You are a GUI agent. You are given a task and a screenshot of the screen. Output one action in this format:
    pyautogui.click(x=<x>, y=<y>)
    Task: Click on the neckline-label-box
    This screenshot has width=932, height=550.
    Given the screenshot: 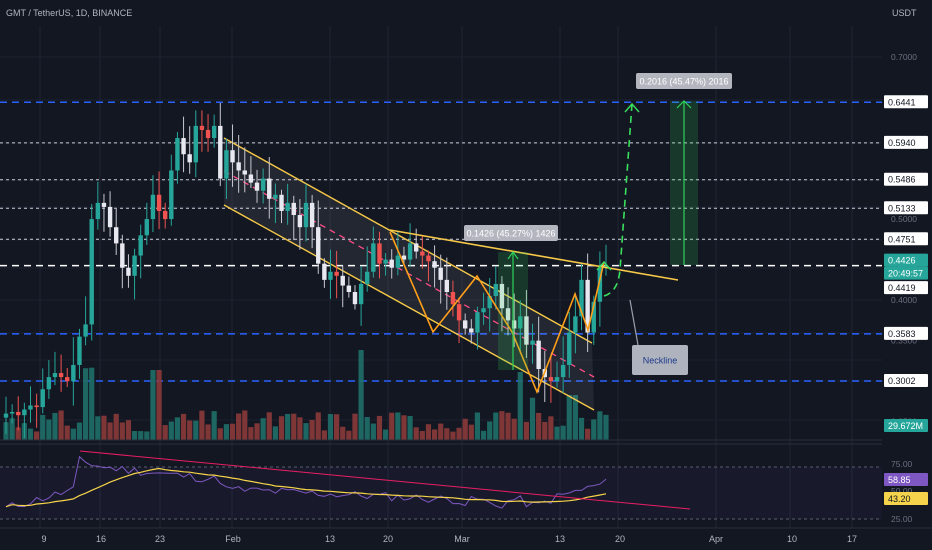 What is the action you would take?
    pyautogui.click(x=660, y=360)
    